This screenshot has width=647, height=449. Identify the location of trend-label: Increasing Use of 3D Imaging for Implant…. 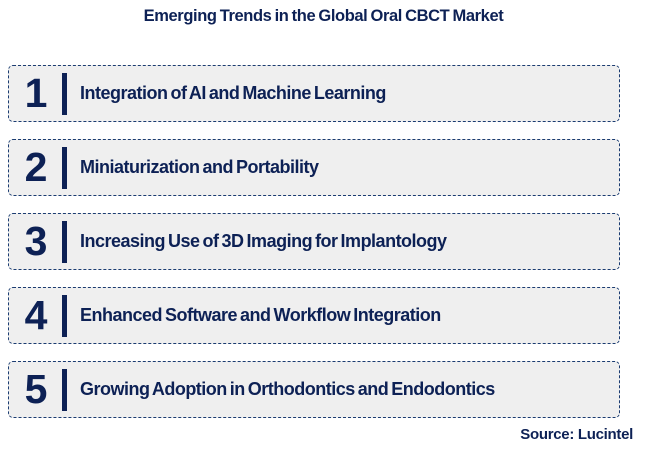
(263, 241).